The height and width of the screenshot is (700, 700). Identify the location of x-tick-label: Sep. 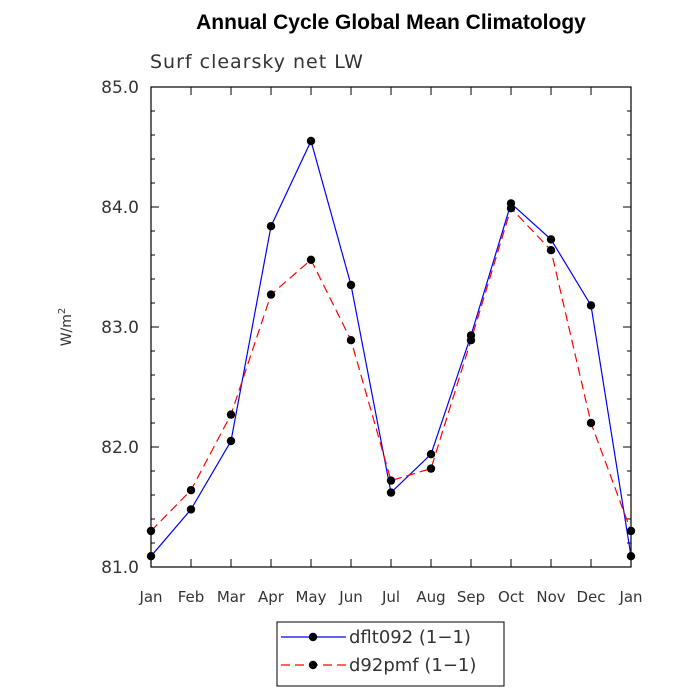
(471, 597).